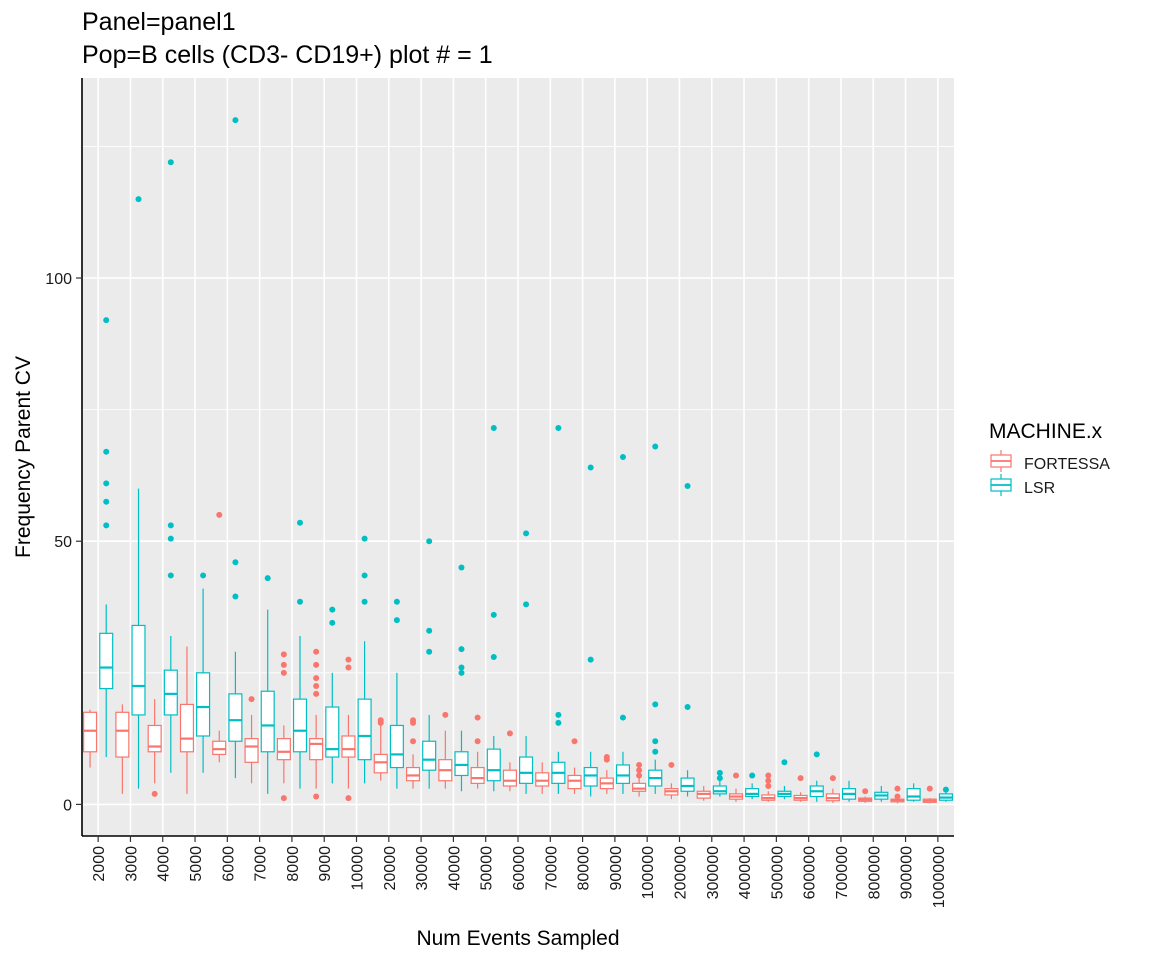 Image resolution: width=1152 pixels, height=960 pixels. Describe the element at coordinates (58, 279) in the screenshot. I see `y-tick-label: 100` at that location.